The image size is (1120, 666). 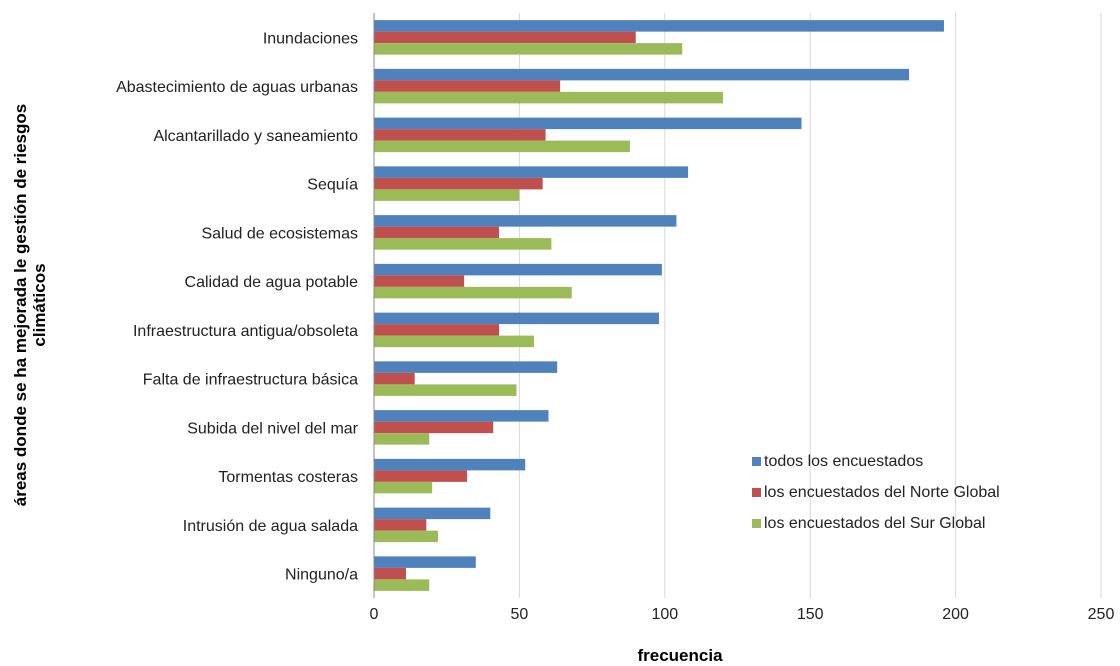 What do you see at coordinates (664, 614) in the screenshot?
I see `x-tick-label-100: 100` at bounding box center [664, 614].